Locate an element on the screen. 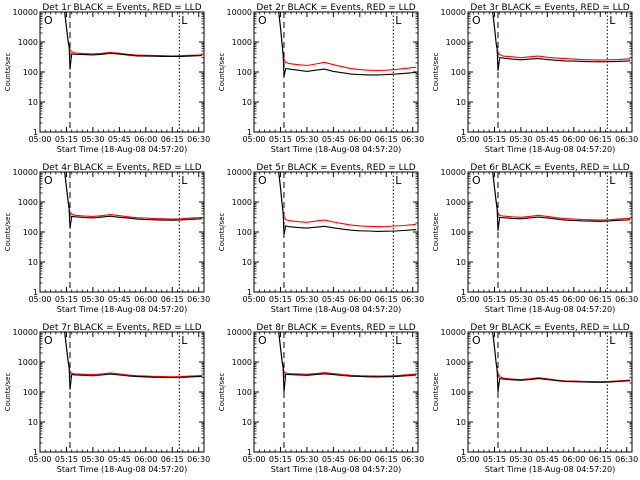  chart-title: Det 9r BLACK = Events, RED = LLD is located at coordinates (549, 328).